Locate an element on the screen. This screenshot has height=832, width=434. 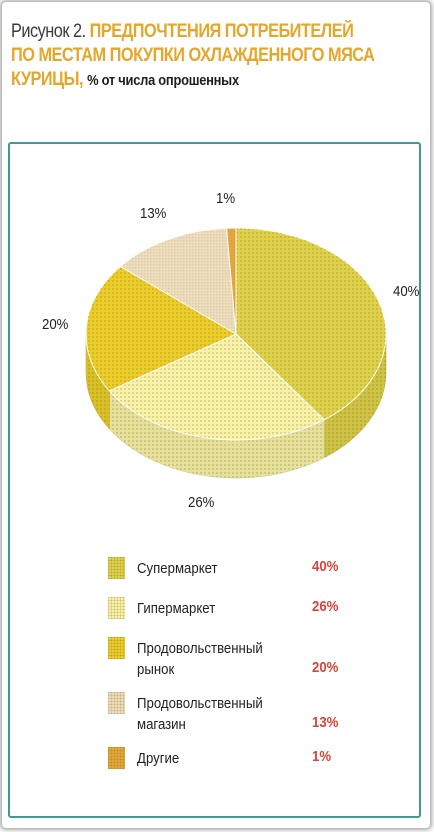
slice-label-гипермаркет: 26% is located at coordinates (201, 502).